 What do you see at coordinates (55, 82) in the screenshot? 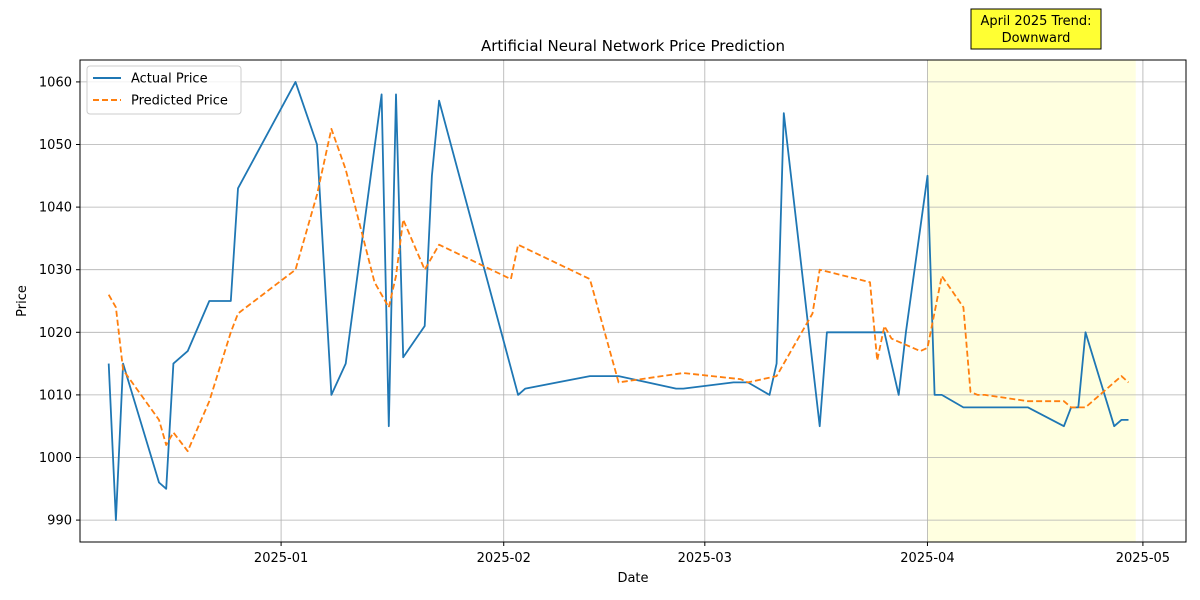
I see `y-tick-label: 1060` at bounding box center [55, 82].